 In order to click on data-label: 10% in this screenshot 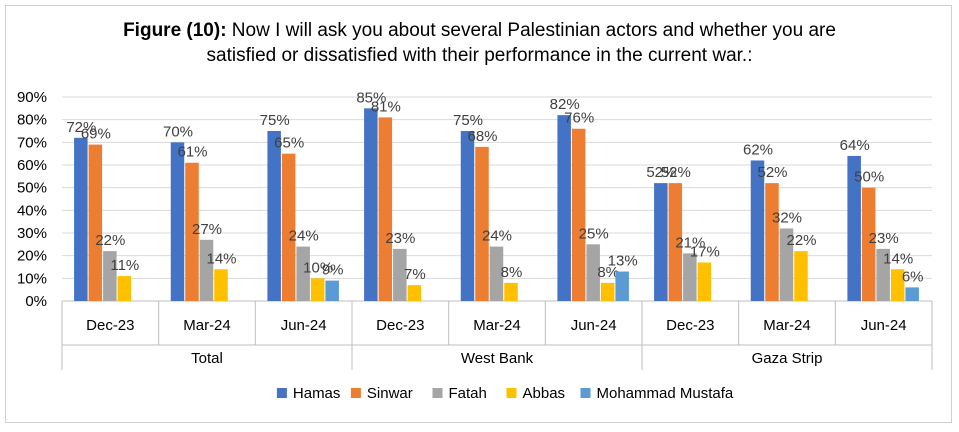, I will do `click(318, 267)`.